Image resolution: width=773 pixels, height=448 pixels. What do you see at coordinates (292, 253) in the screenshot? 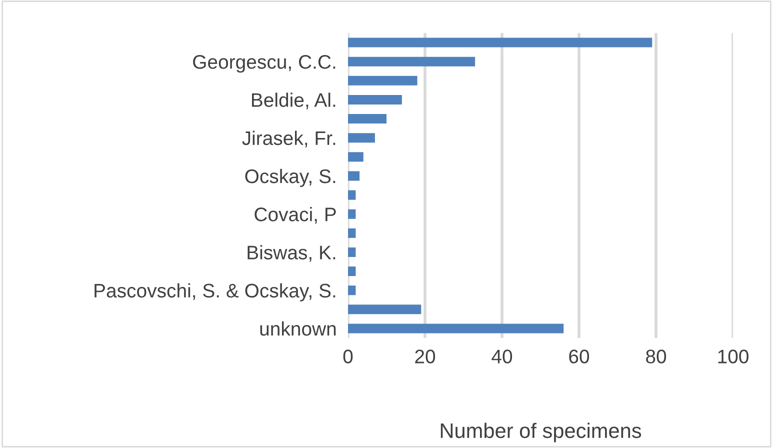
I see `y-tick-label: Biswas, K.` at bounding box center [292, 253].